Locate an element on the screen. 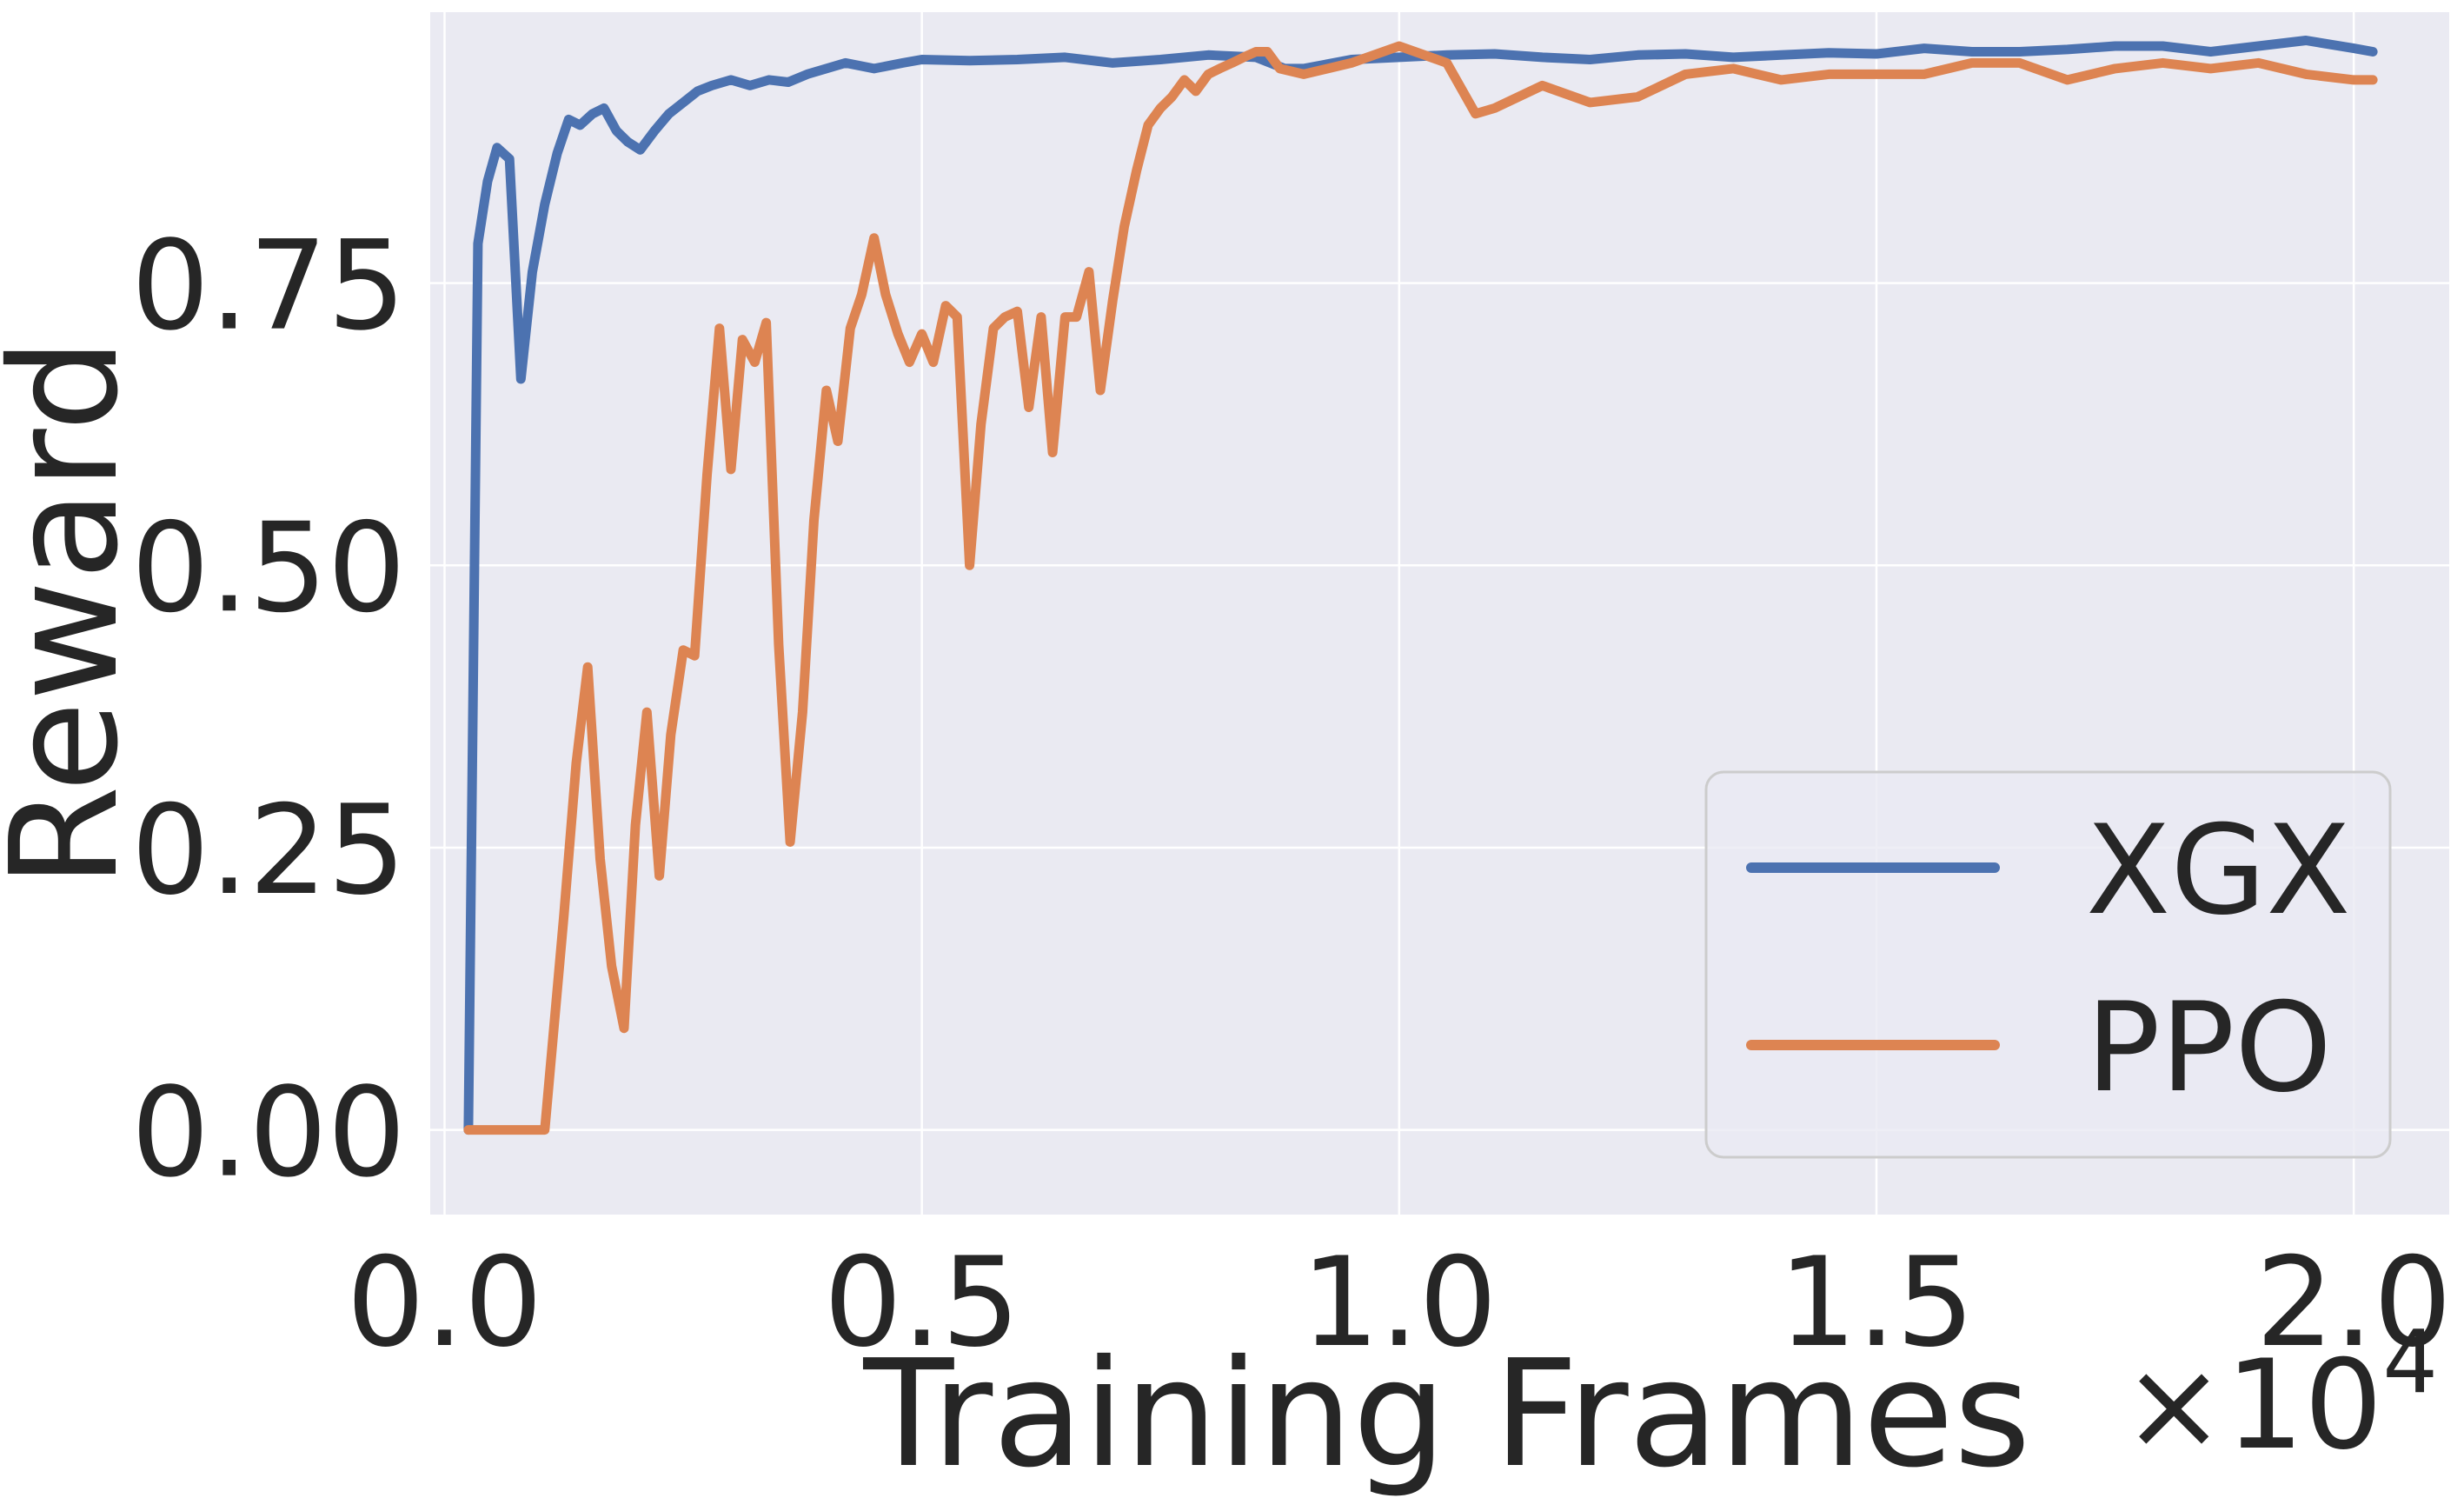 This screenshot has height=1498, width=2464. y-tick-label: 0.75 is located at coordinates (268, 287).